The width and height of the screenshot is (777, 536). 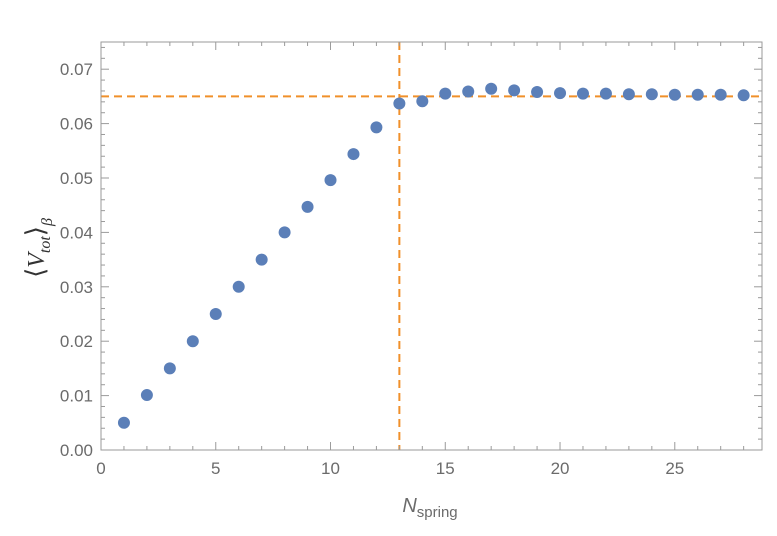 What do you see at coordinates (45, 244) in the screenshot?
I see `y-axis-label-sub: tot` at bounding box center [45, 244].